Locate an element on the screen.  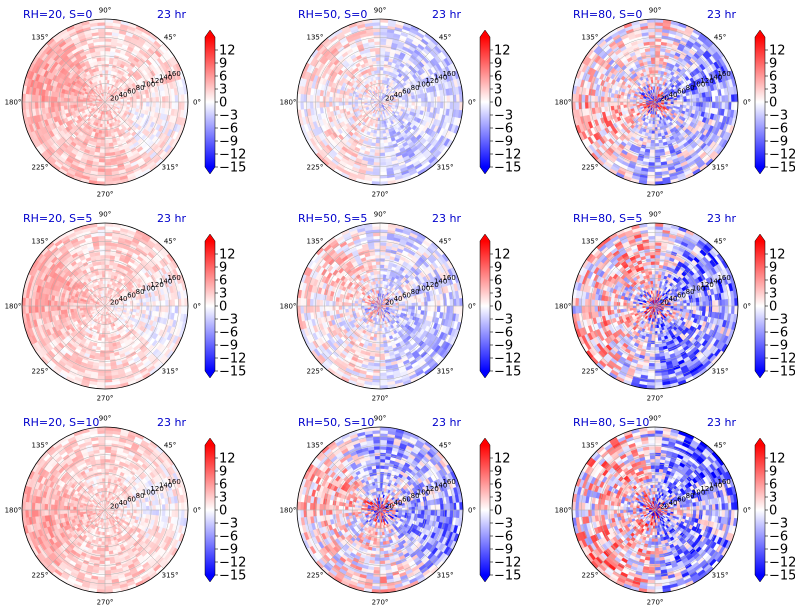
colorbar-tick-label: −12 is located at coordinates (232, 155).